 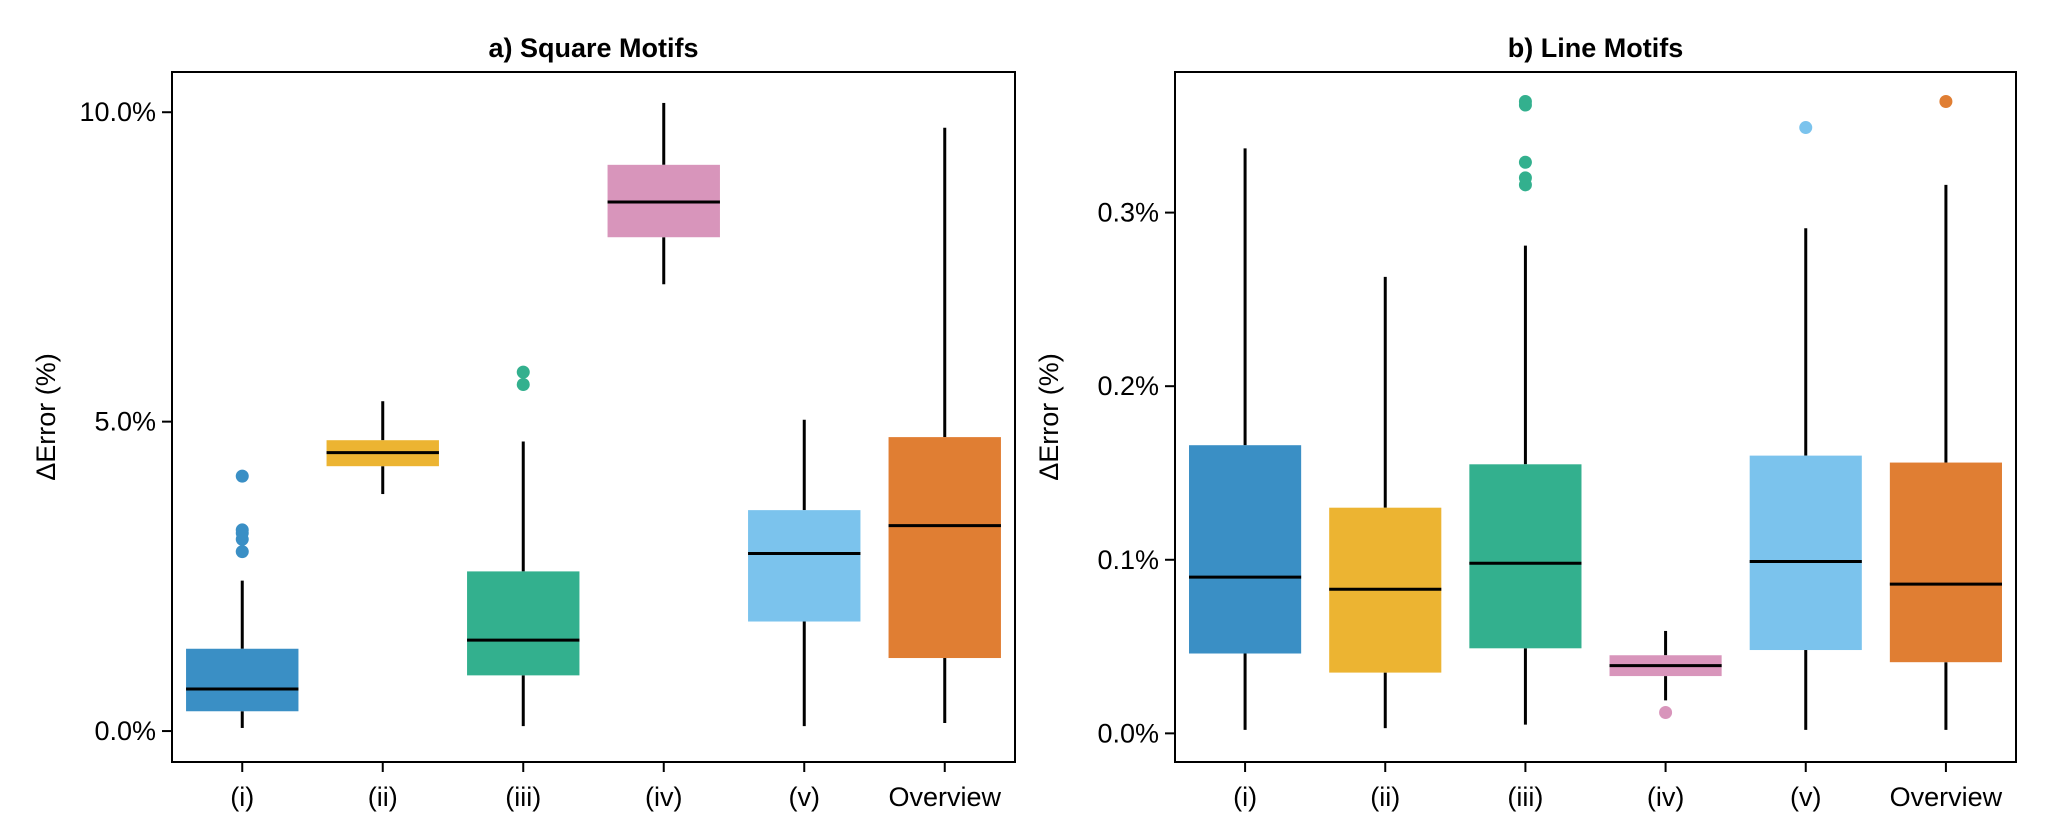 What do you see at coordinates (1128, 560) in the screenshot?
I see `y-tick-label: 0.1%` at bounding box center [1128, 560].